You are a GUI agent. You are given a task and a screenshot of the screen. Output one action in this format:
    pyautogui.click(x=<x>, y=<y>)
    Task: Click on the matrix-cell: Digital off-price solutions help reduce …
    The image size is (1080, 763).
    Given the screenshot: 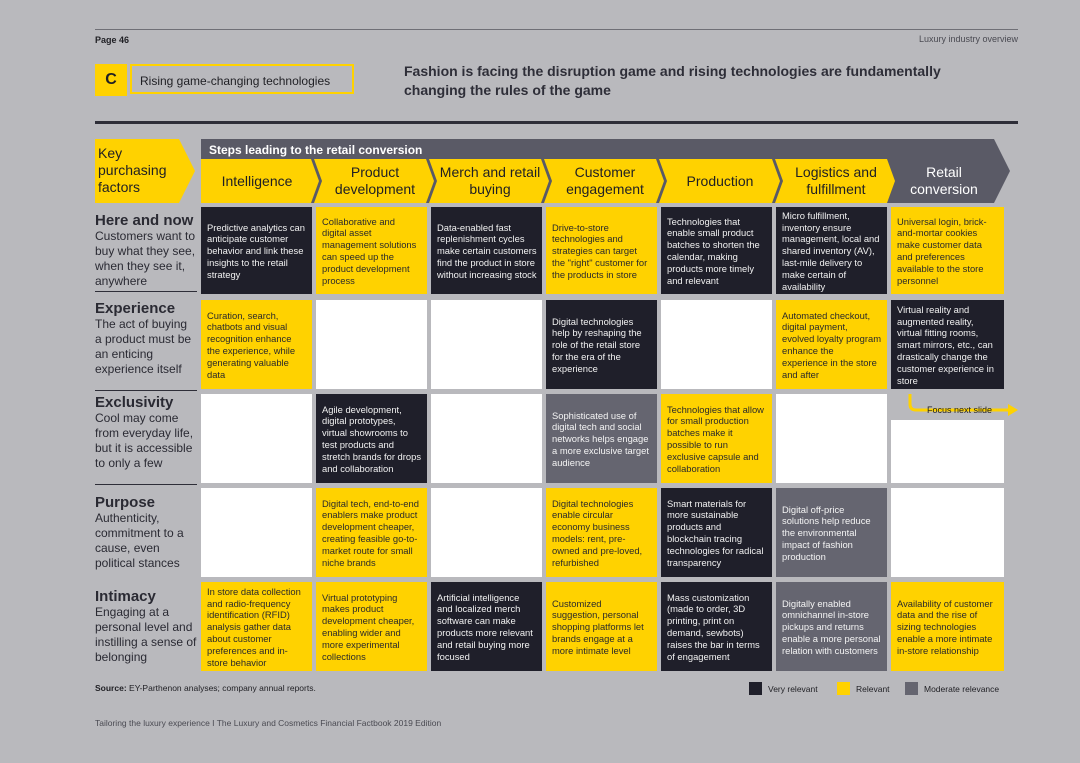 What is the action you would take?
    pyautogui.click(x=831, y=532)
    